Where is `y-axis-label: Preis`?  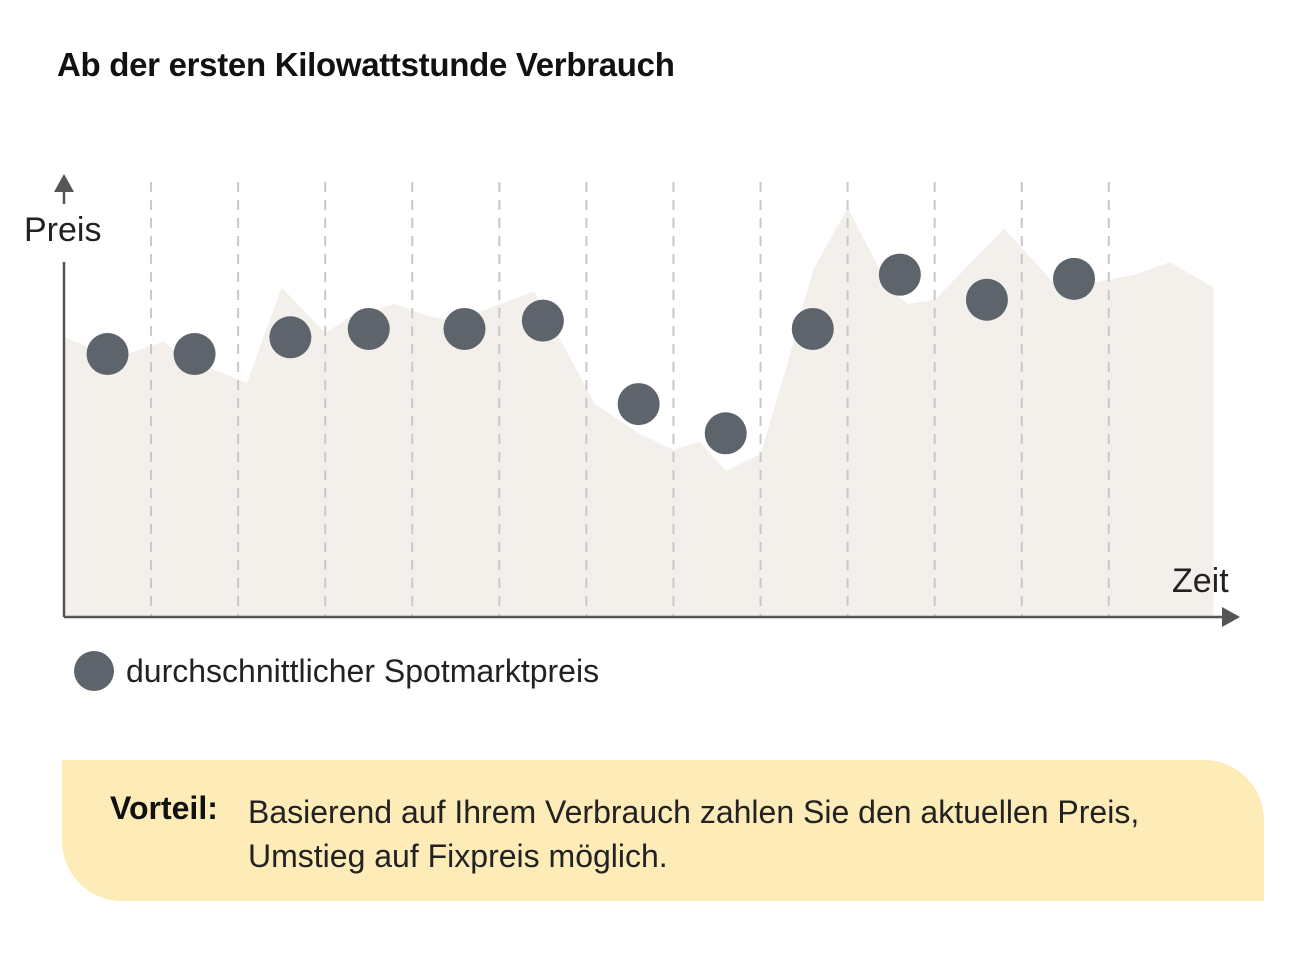 y-axis-label: Preis is located at coordinates (63, 230).